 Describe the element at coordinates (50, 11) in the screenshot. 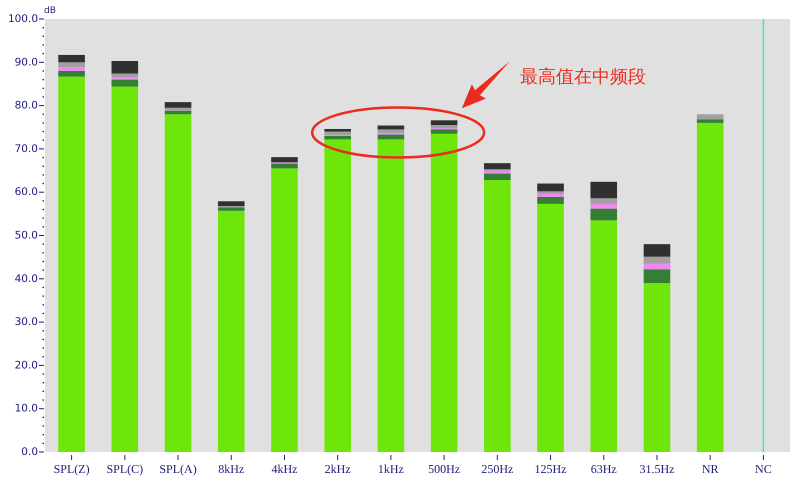

I see `y-axis-title: dB` at that location.